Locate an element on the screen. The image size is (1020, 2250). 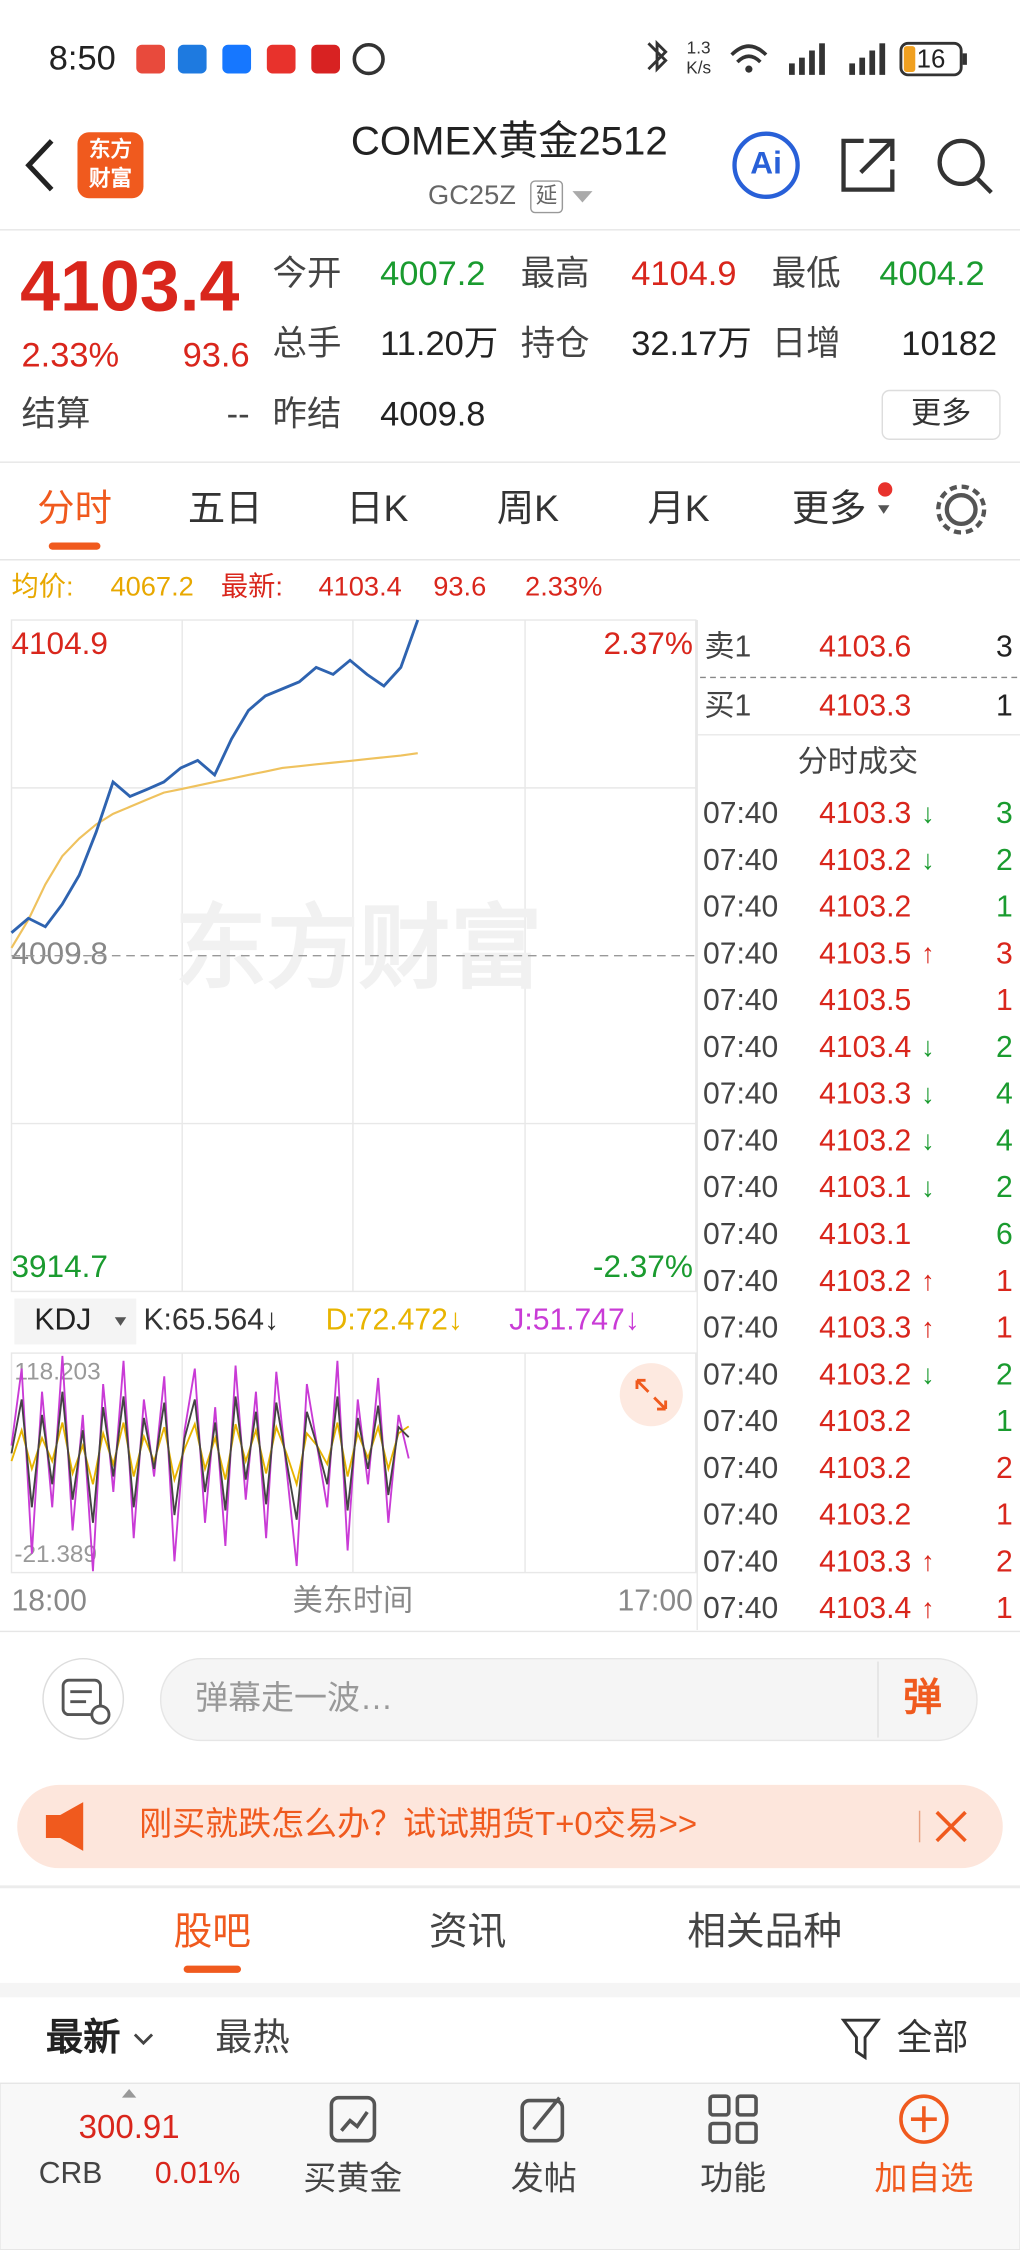
index-pct: 0.01% is located at coordinates (197, 2173).